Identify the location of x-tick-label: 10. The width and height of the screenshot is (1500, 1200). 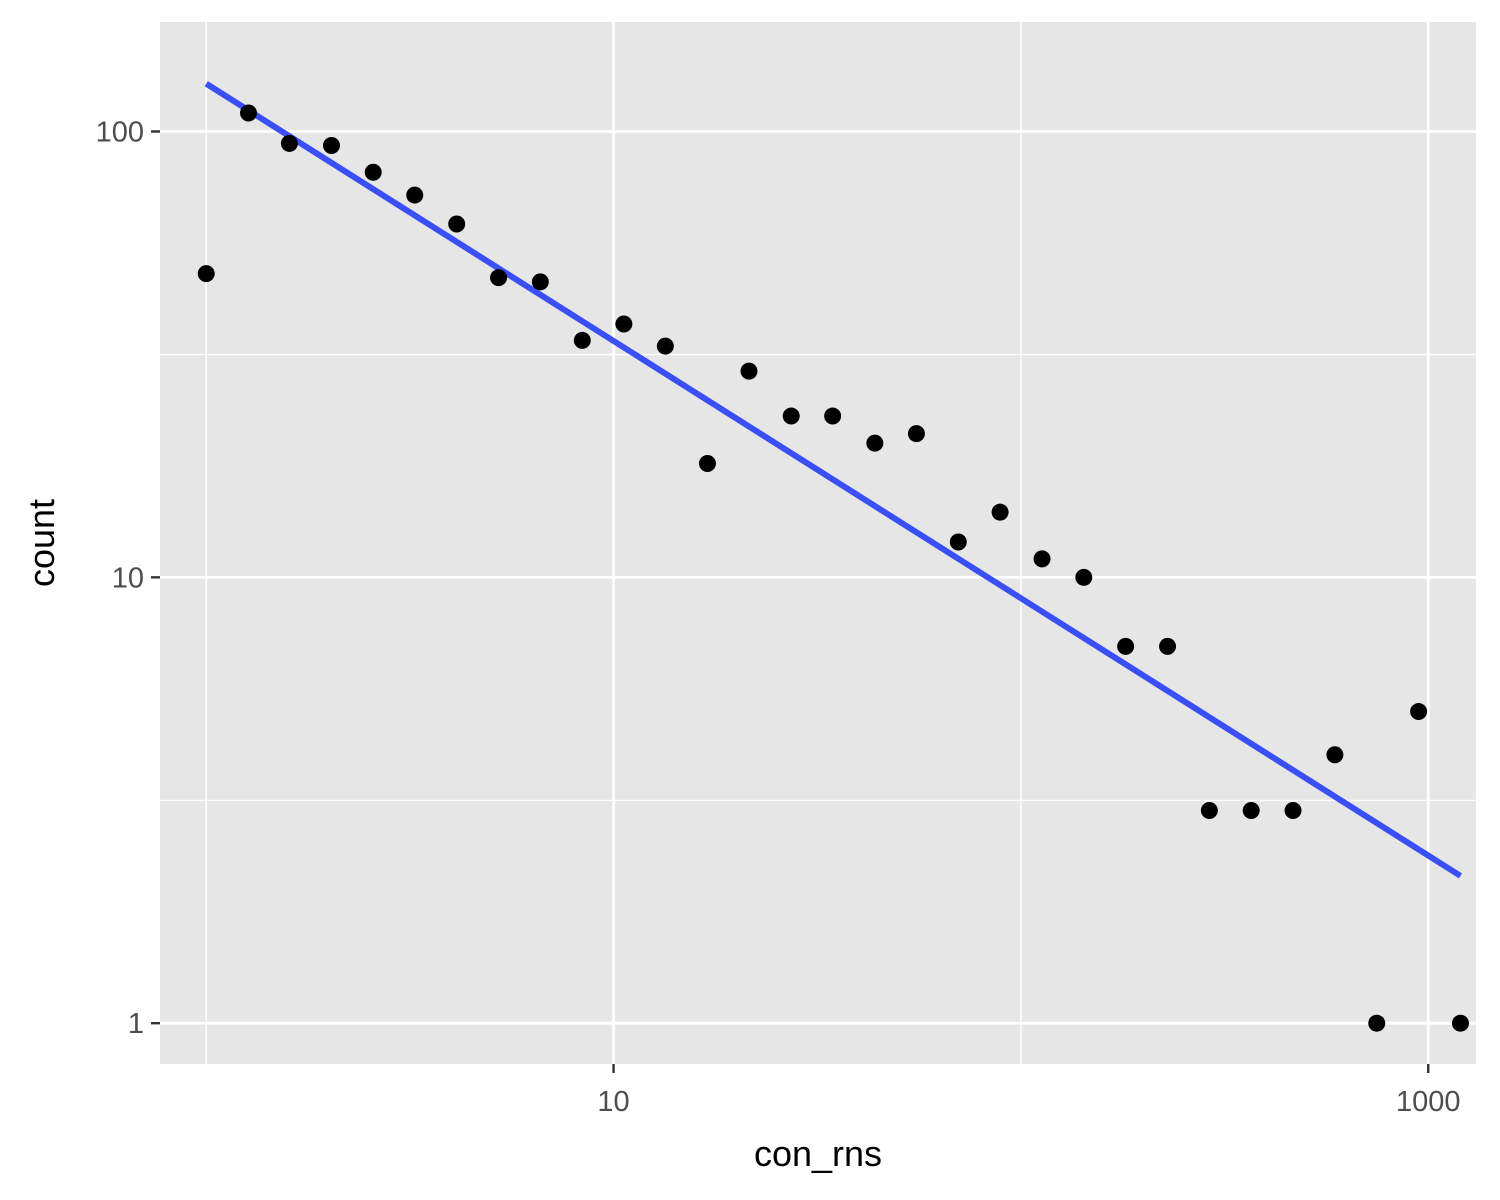
(613, 1102).